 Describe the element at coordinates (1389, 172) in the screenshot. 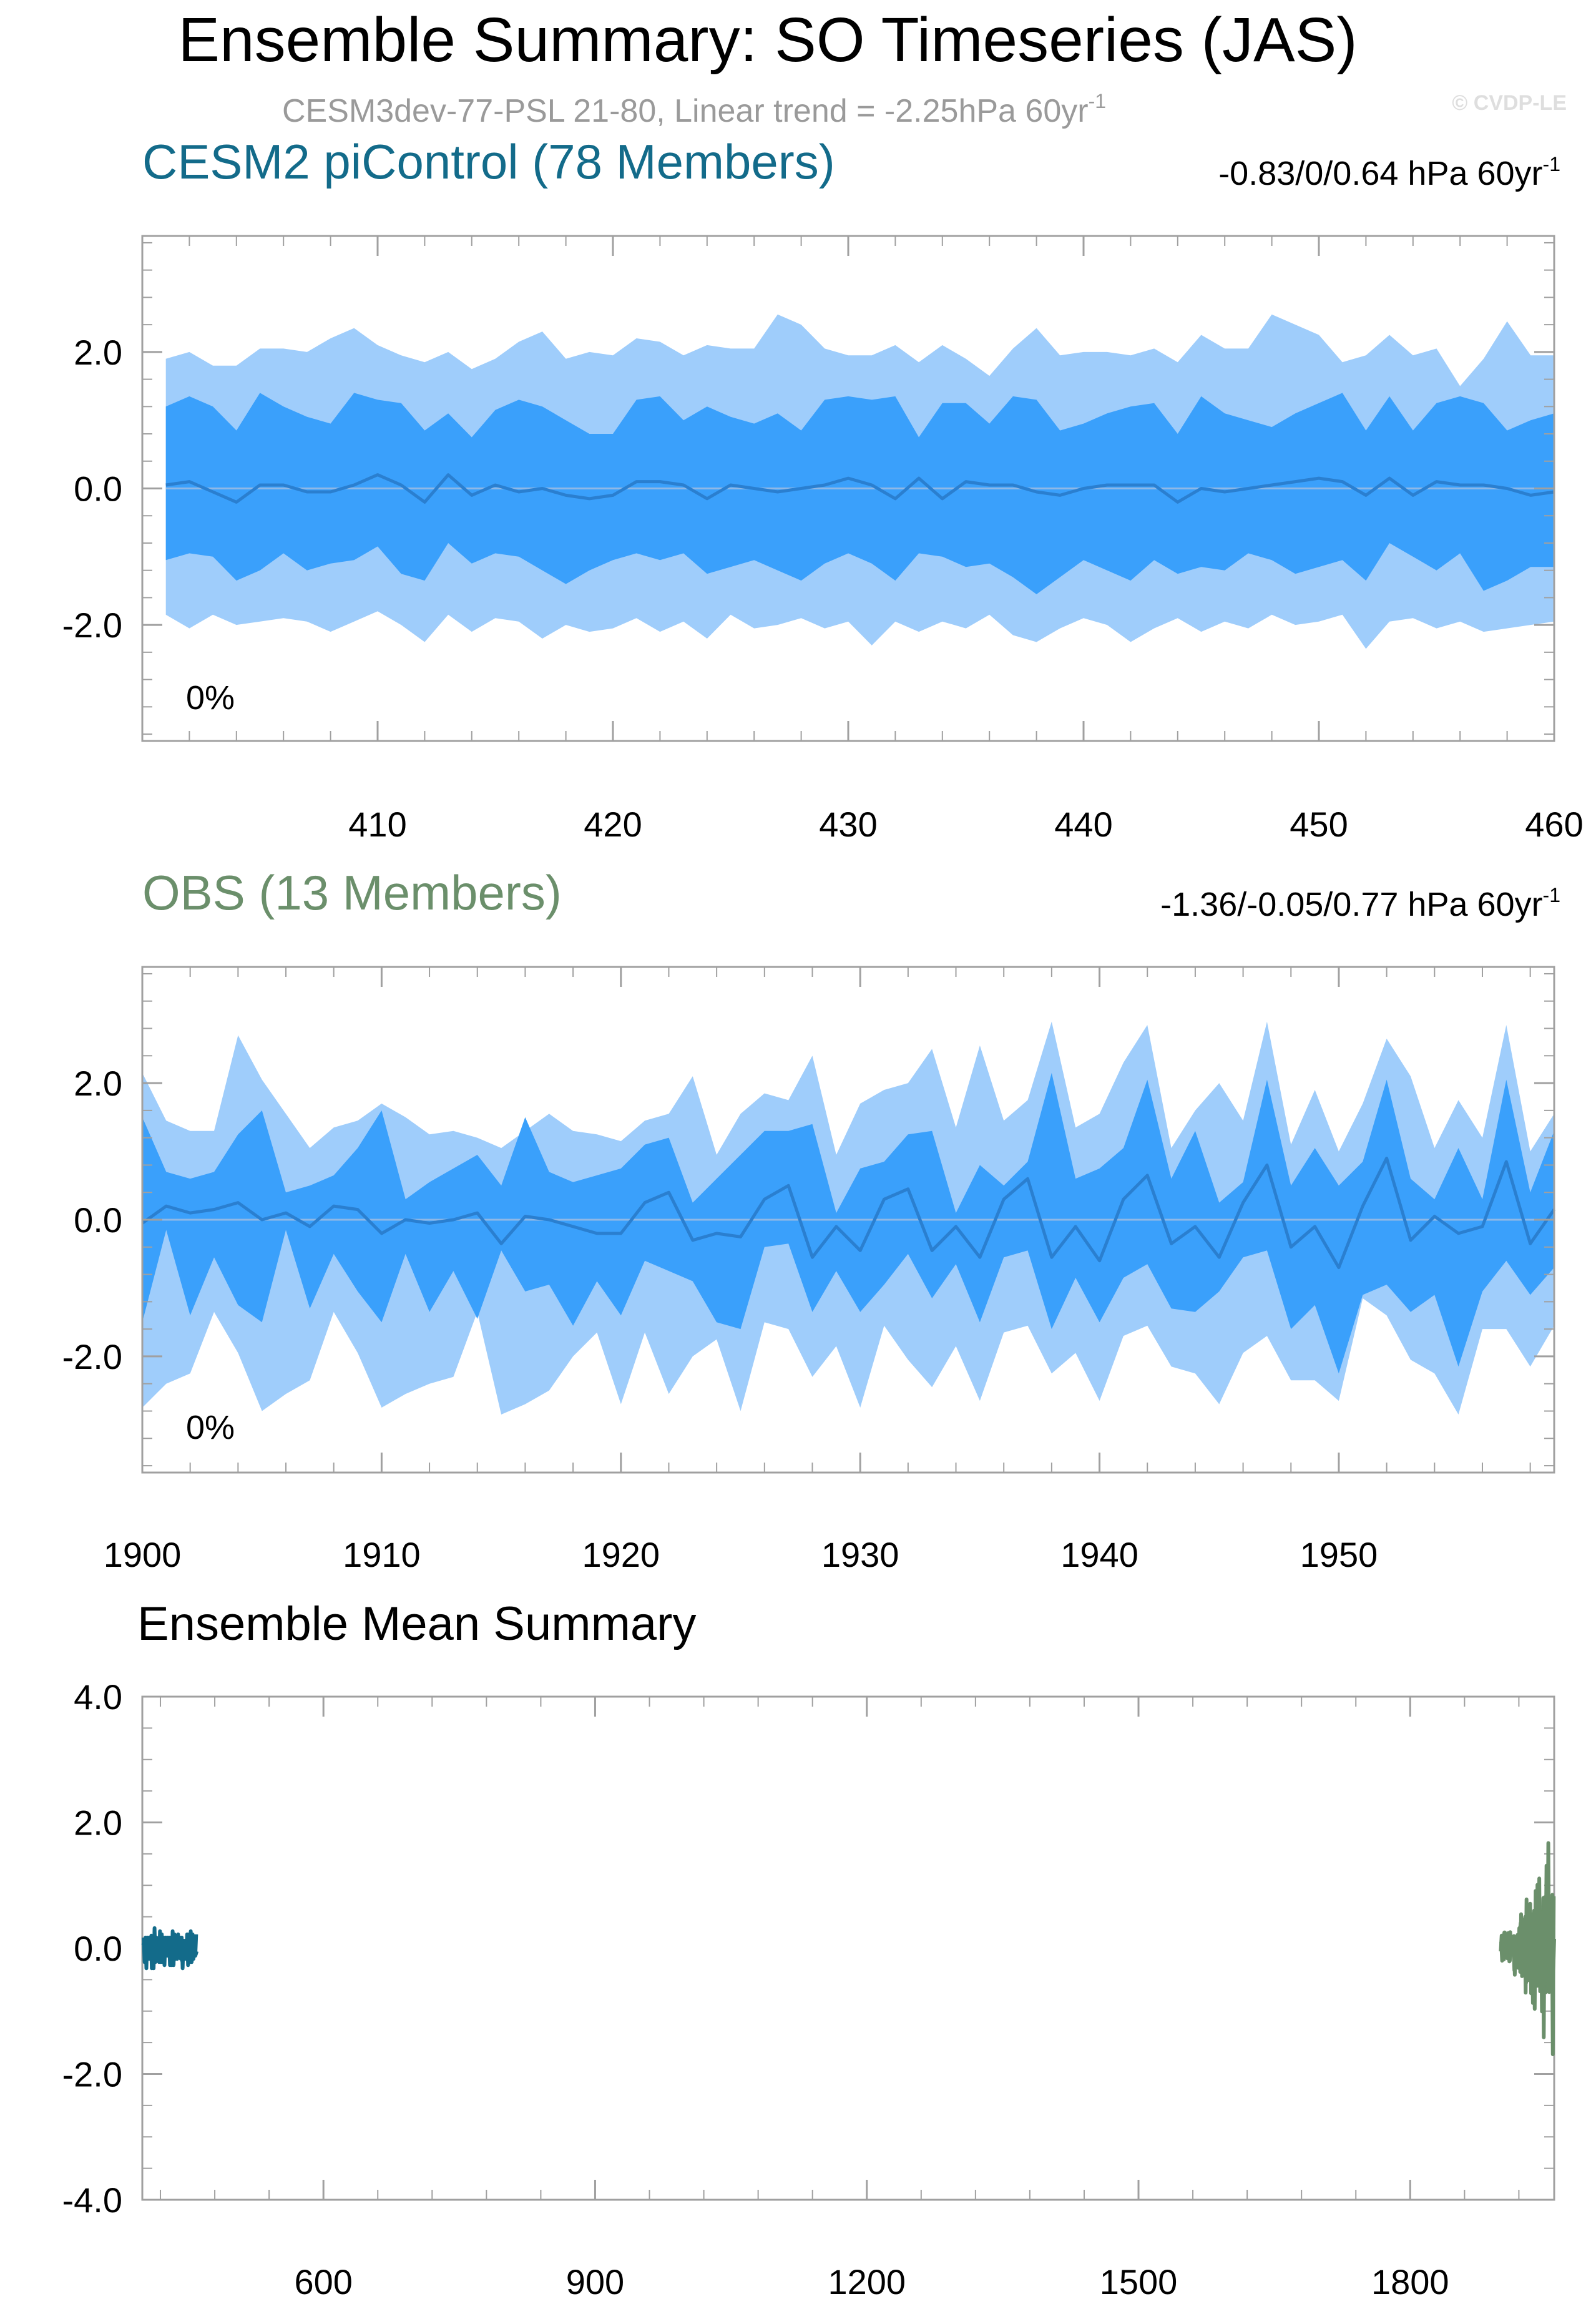

I see `trend-range-label: -0.83/0/0.64 hPa 60yr-1` at that location.